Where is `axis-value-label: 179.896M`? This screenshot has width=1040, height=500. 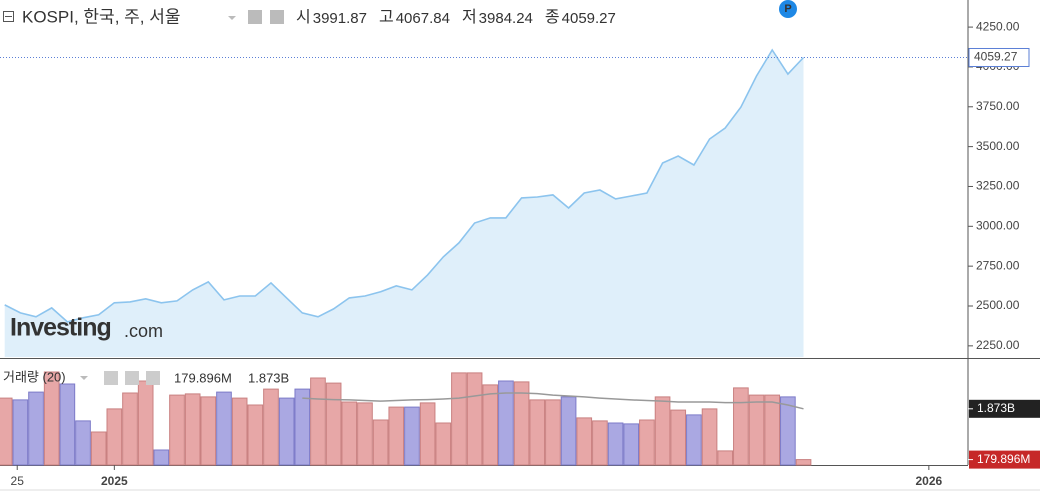 axis-value-label: 179.896M is located at coordinates (1003, 459).